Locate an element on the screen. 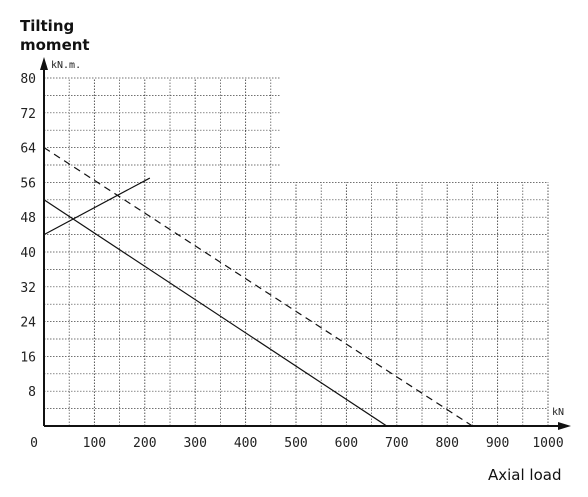 The image size is (588, 497). x-tick-label: 400 is located at coordinates (245, 443).